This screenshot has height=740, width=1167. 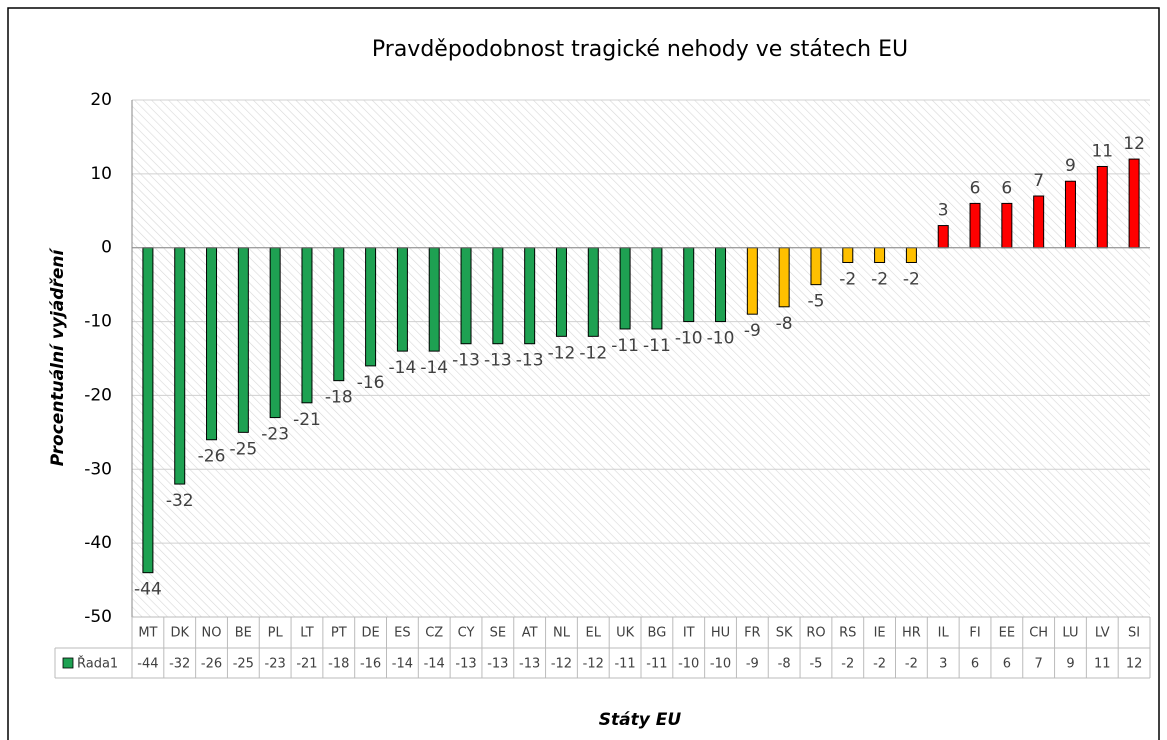 What do you see at coordinates (720, 633) in the screenshot?
I see `x-tick-label: HU` at bounding box center [720, 633].